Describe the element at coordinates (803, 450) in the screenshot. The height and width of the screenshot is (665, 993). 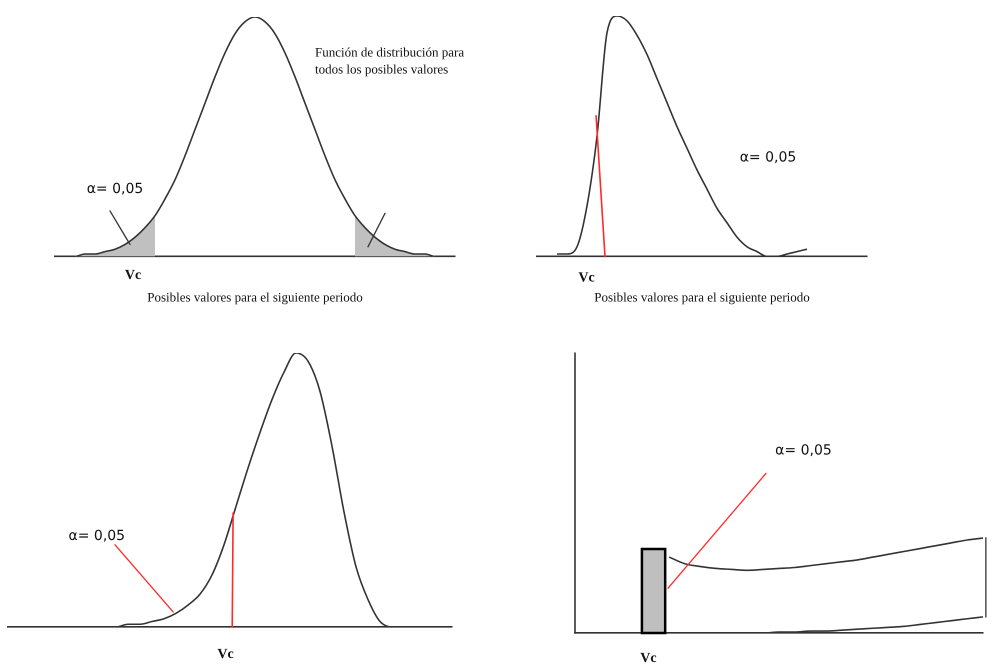
I see `text: α= 0,05` at that location.